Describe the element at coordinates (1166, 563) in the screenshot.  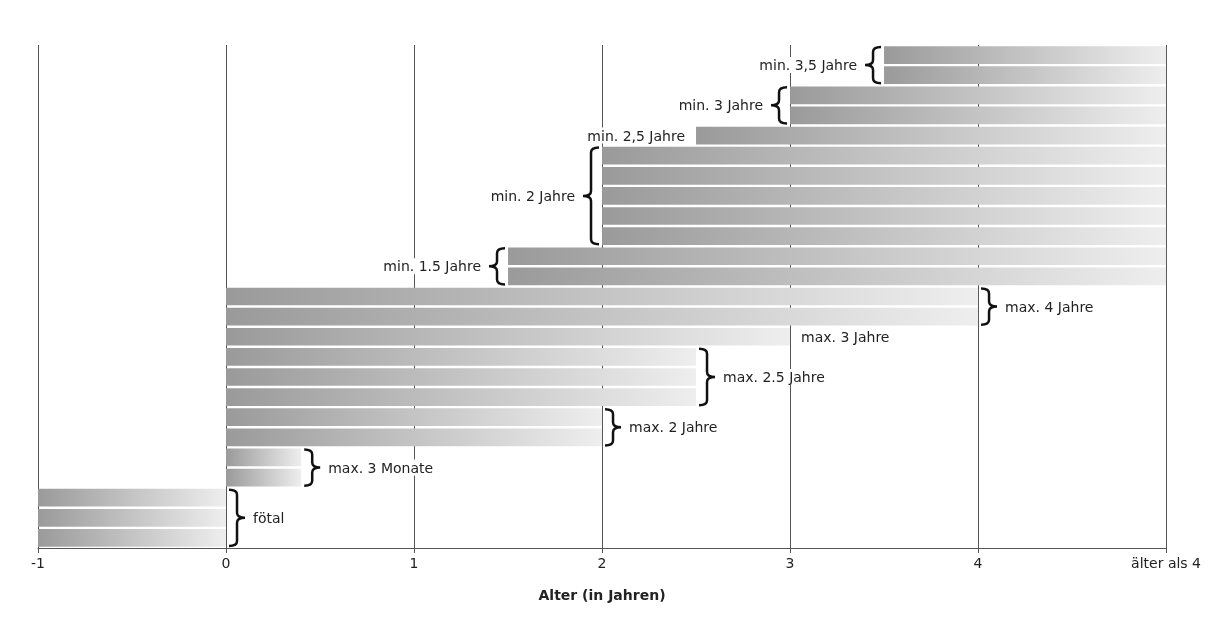
I see `x-tick-label: älter als 4` at that location.